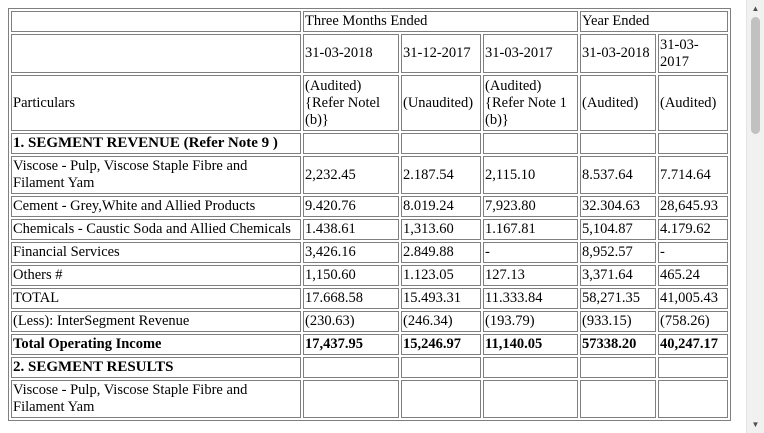 This screenshot has width=764, height=433. I want to click on value-cell: 127.13, so click(530, 275).